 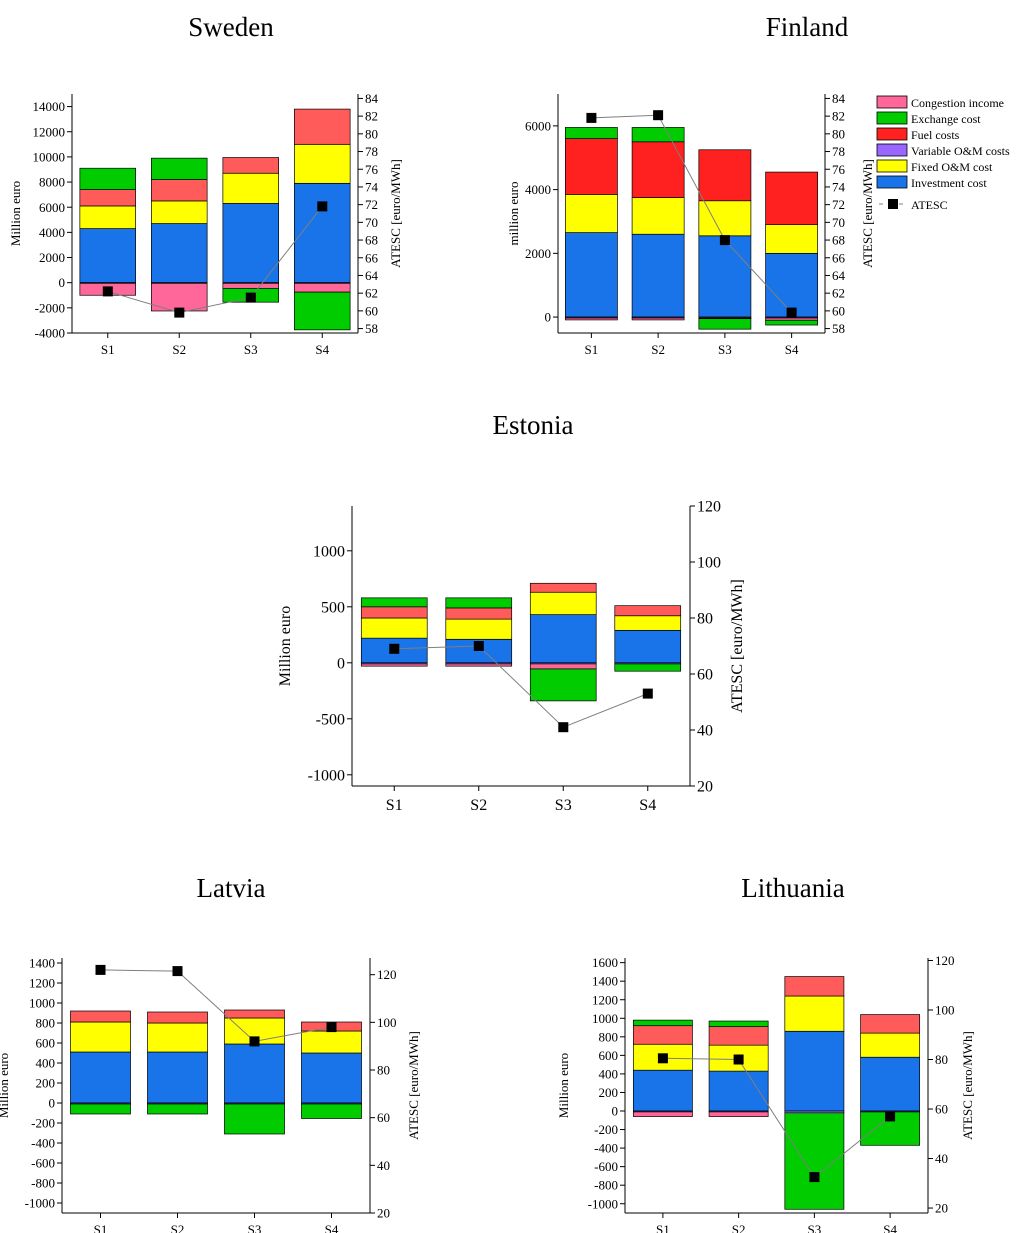 What do you see at coordinates (606, 1166) in the screenshot?
I see `y-tick-label: -600` at bounding box center [606, 1166].